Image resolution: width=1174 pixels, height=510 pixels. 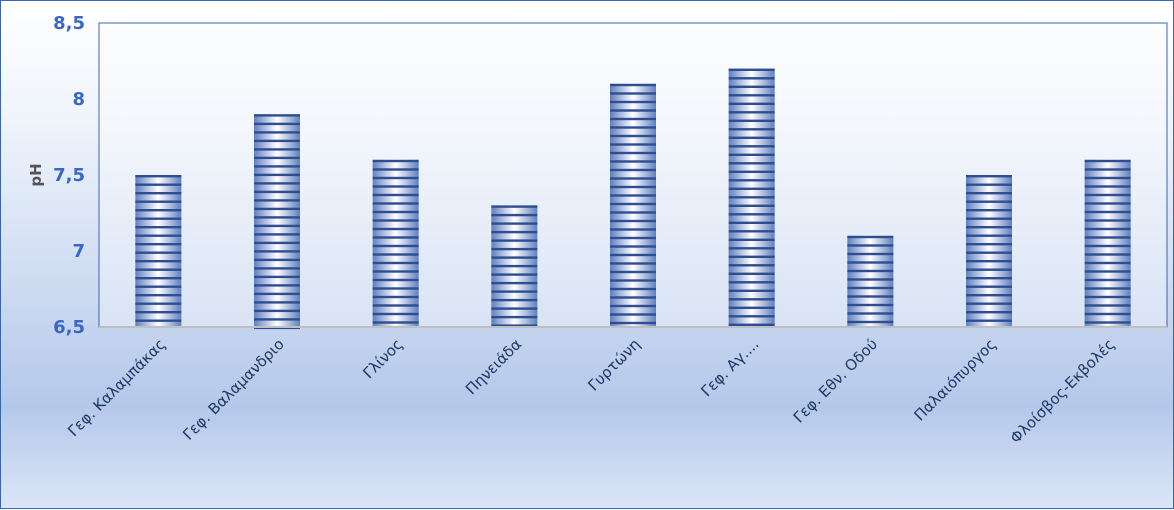 I want to click on y-tick-label: 6,5, so click(x=69, y=327).